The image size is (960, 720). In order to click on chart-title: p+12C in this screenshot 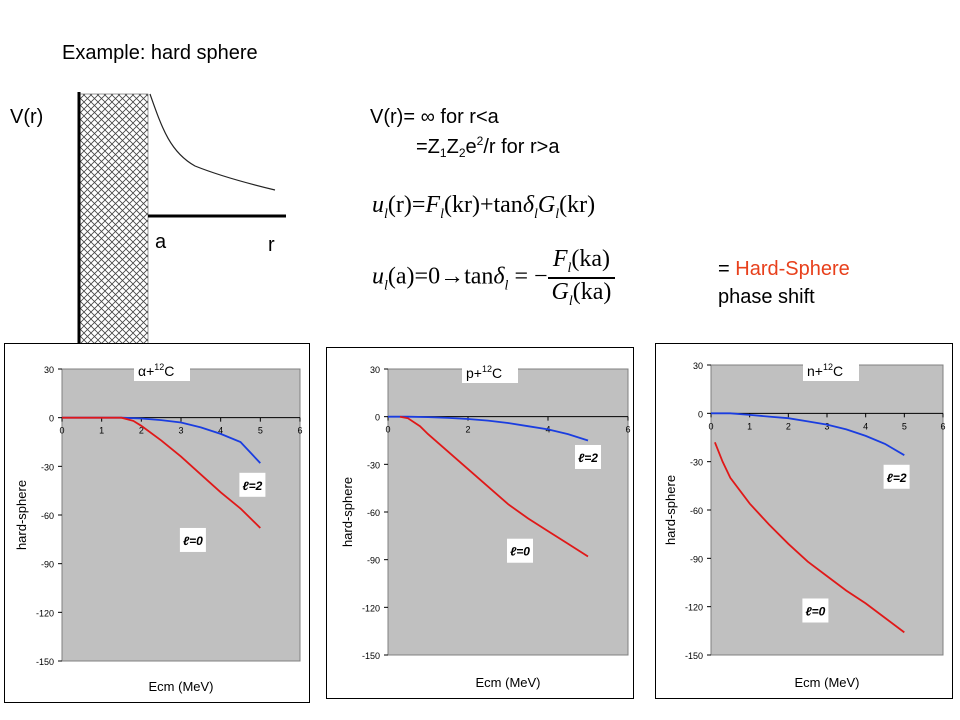, I will do `click(490, 372)`.